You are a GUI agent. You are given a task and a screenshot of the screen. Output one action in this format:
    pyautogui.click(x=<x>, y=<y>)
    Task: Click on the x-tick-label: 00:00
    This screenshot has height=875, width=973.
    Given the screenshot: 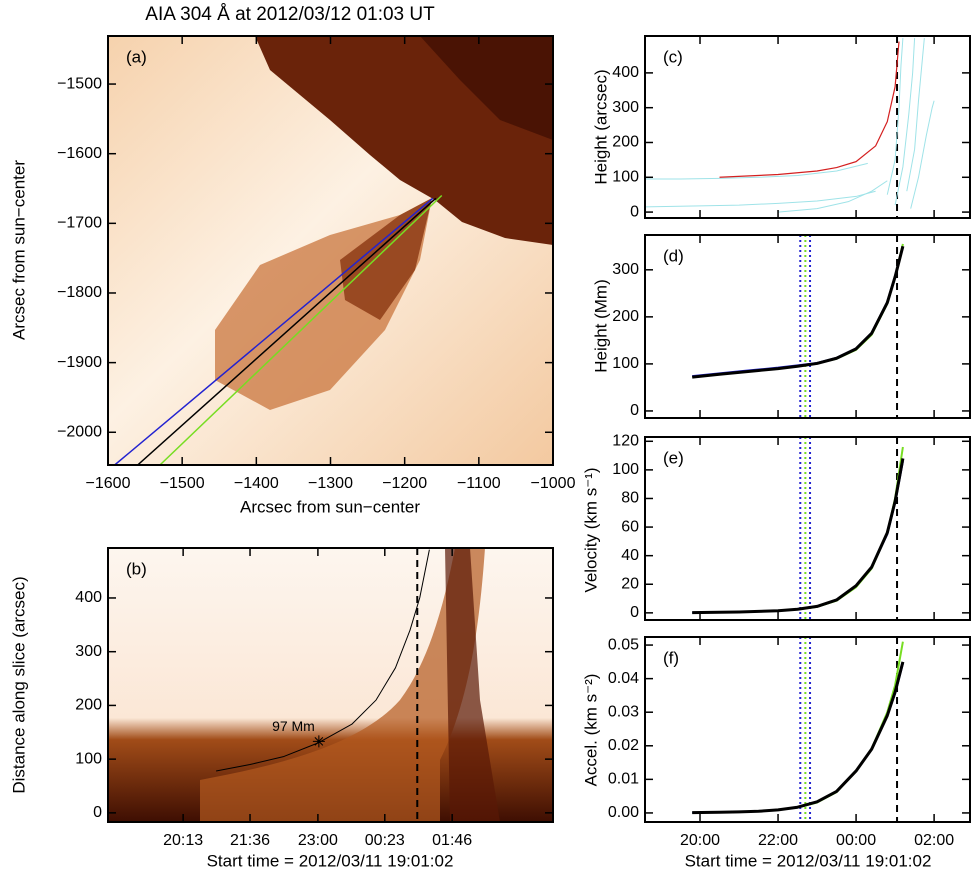 What is the action you would take?
    pyautogui.click(x=856, y=840)
    